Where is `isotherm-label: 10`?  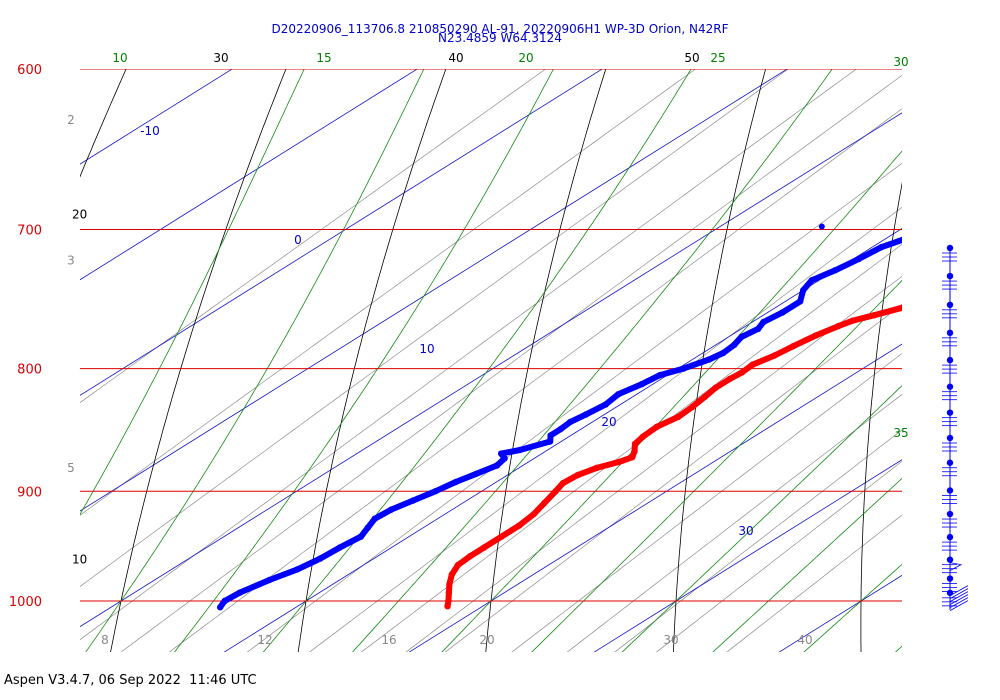 isotherm-label: 10 is located at coordinates (426, 349).